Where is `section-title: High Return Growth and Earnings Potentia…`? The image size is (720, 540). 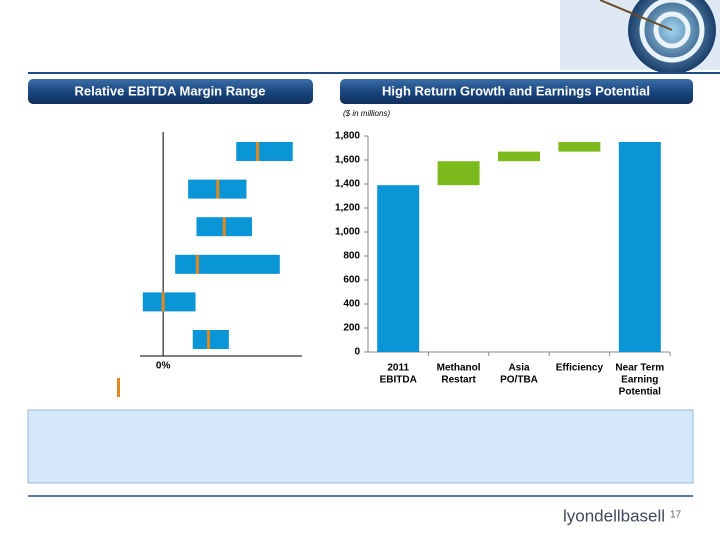 section-title: High Return Growth and Earnings Potentia… is located at coordinates (516, 90).